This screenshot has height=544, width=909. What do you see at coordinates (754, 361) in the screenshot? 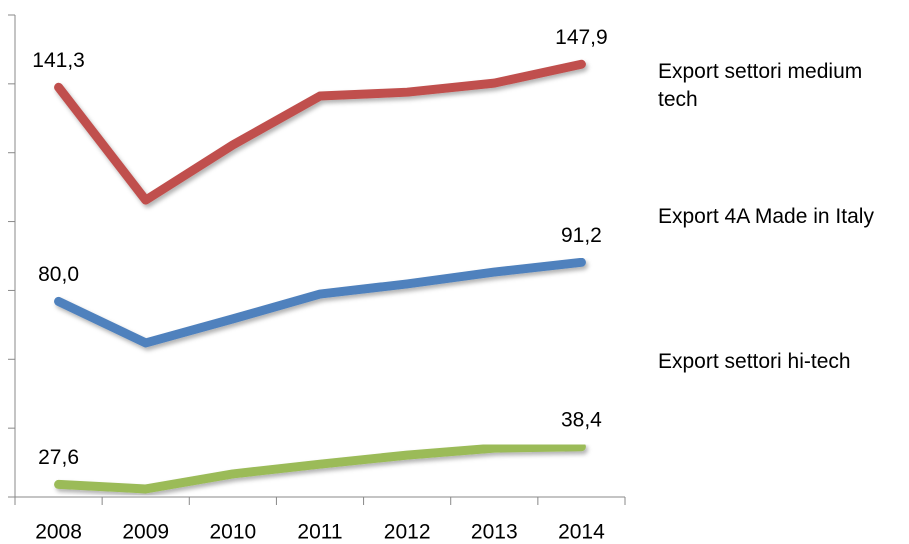
I see `legend-entry: Export settori hi-tech` at bounding box center [754, 361].